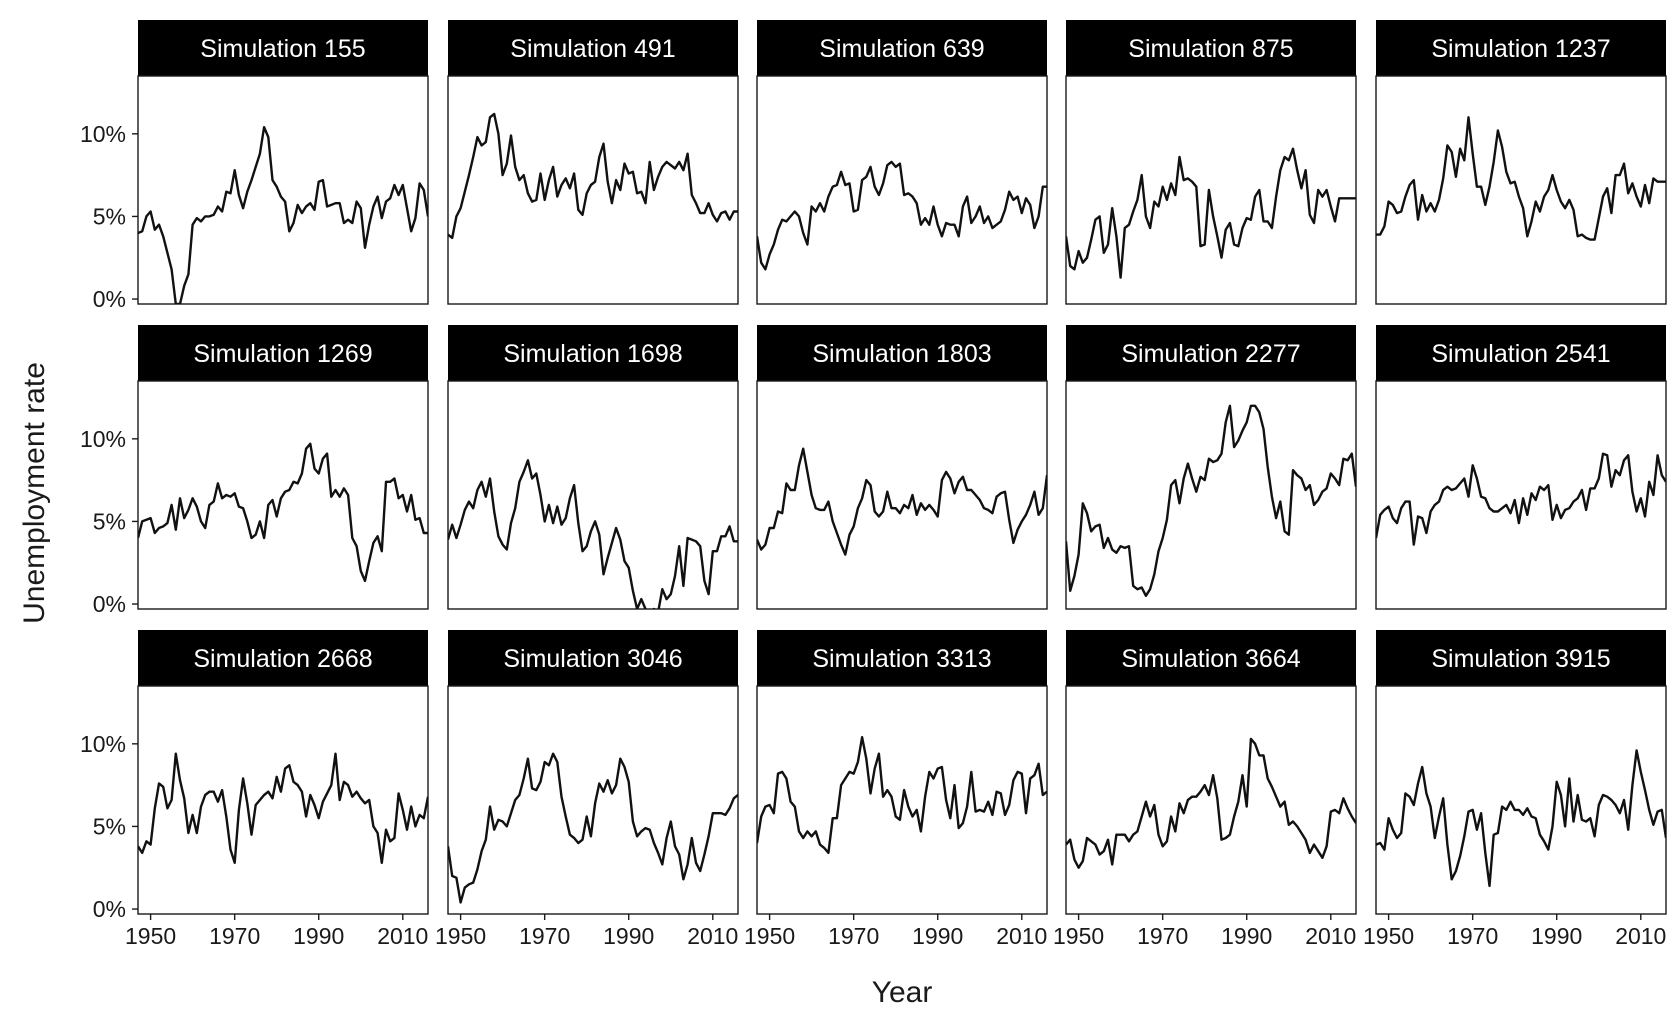 This screenshot has width=1680, height=1020. I want to click on facet-strip-label: Simulation 875, so click(1210, 49).